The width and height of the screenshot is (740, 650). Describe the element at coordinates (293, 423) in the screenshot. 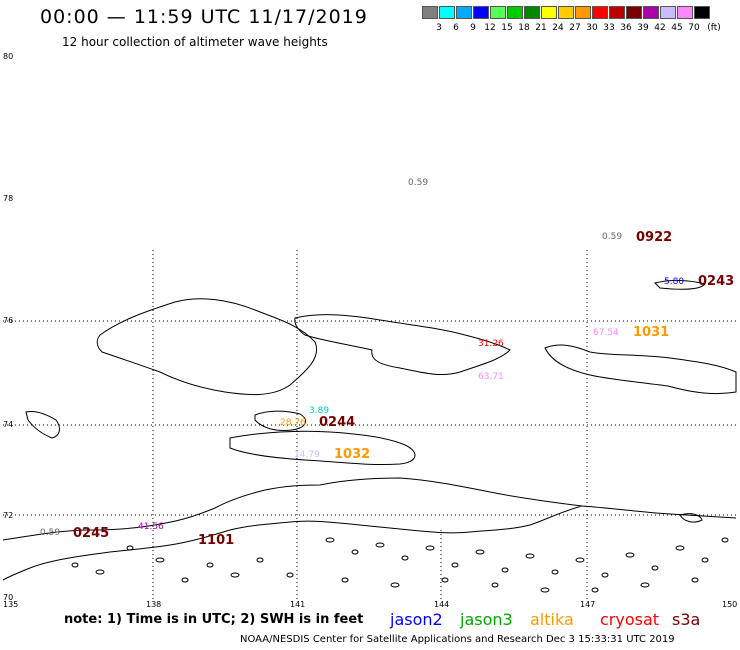

I see `swh-value: 28.76` at that location.